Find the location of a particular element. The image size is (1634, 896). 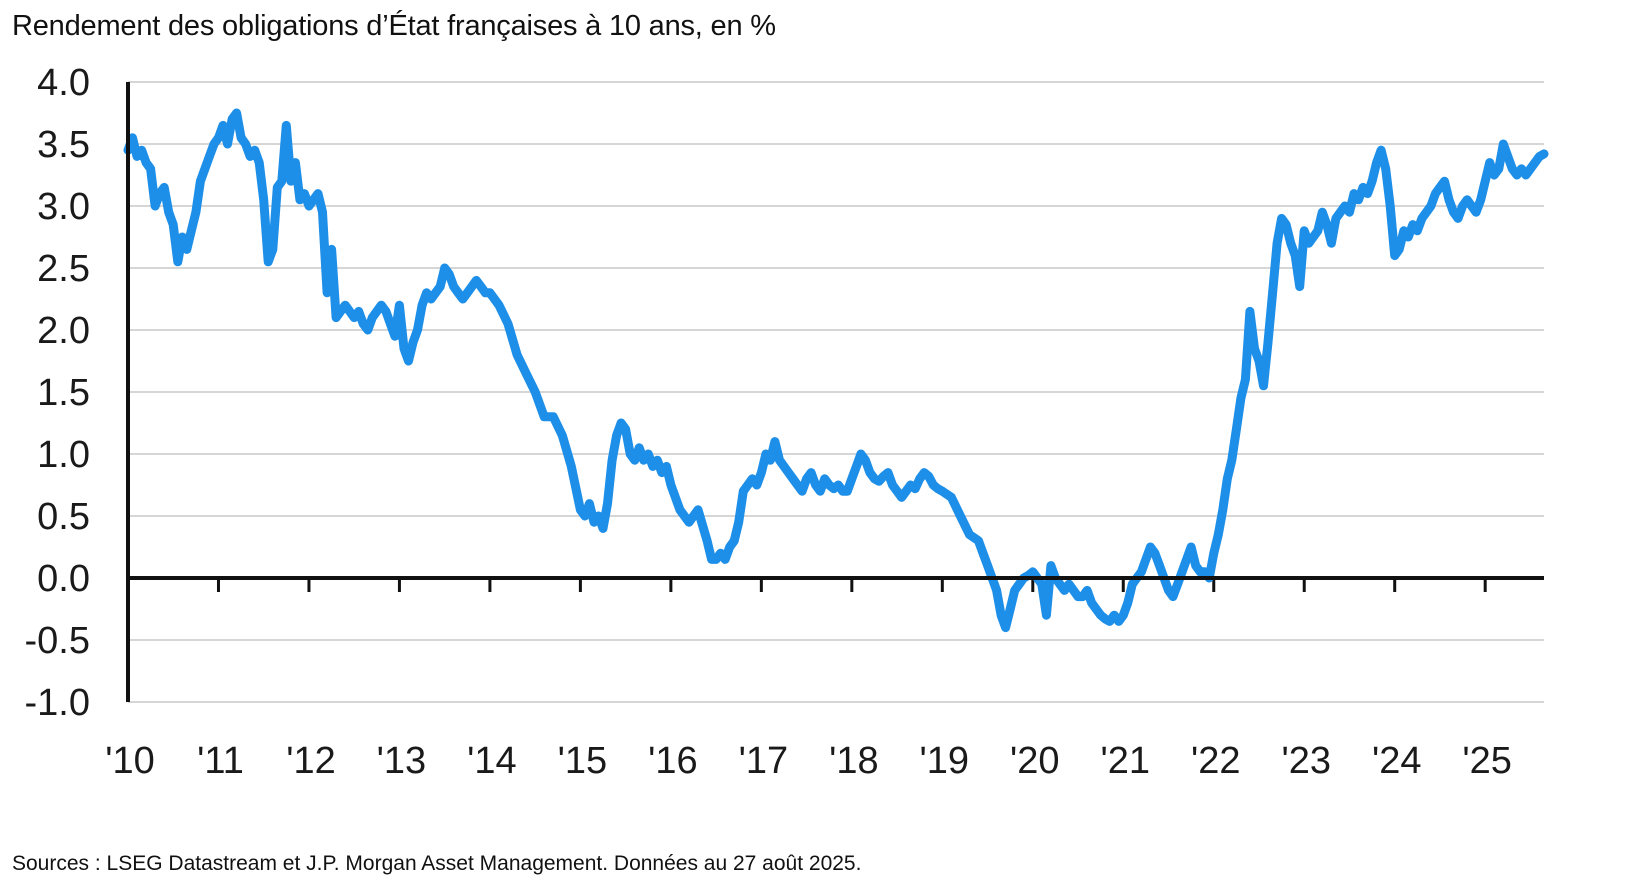

y-axis-ticks: -1.0 -0.5 0.0 0.5 1.0 1.5 2.0 2.5 3.0 3.5 4.0 is located at coordinates (57, 393).